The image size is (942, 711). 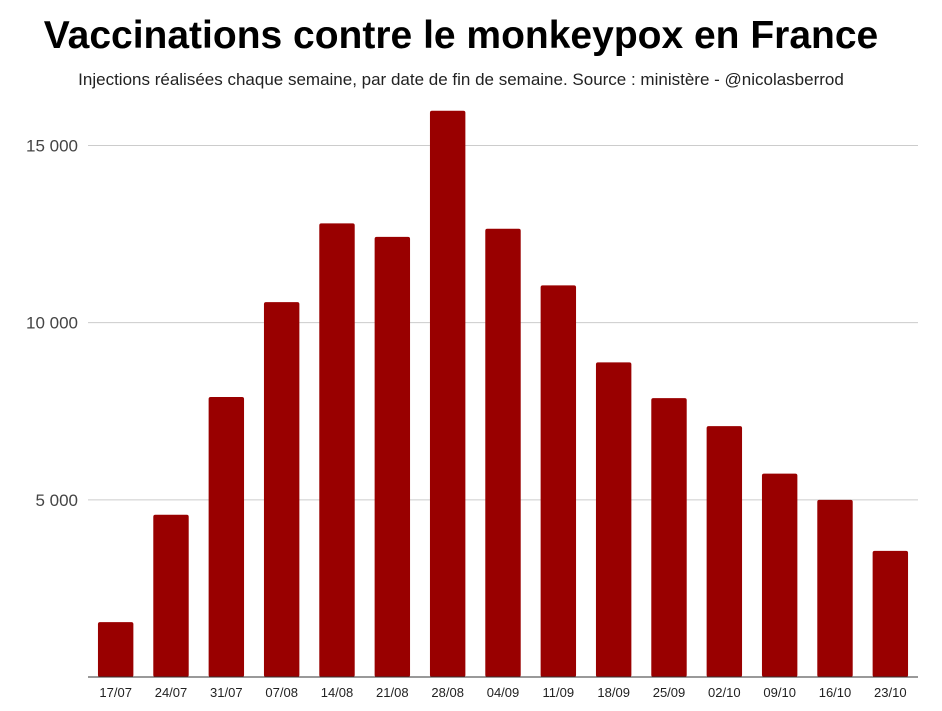 I want to click on x-tick-label: 02/10, so click(x=724, y=692).